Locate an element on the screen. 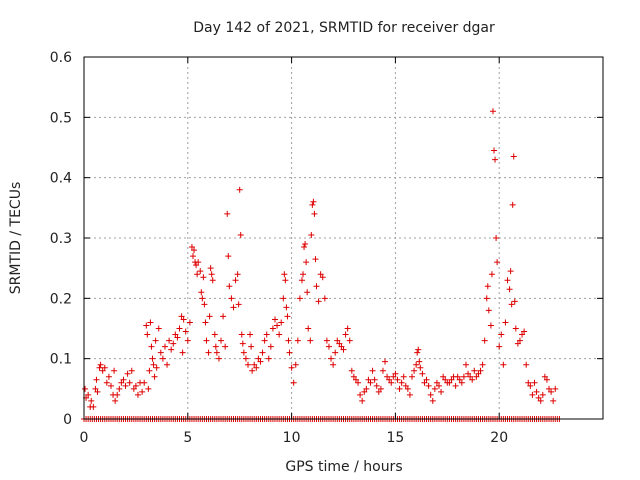  y-tick-label: 0.3 is located at coordinates (61, 239).